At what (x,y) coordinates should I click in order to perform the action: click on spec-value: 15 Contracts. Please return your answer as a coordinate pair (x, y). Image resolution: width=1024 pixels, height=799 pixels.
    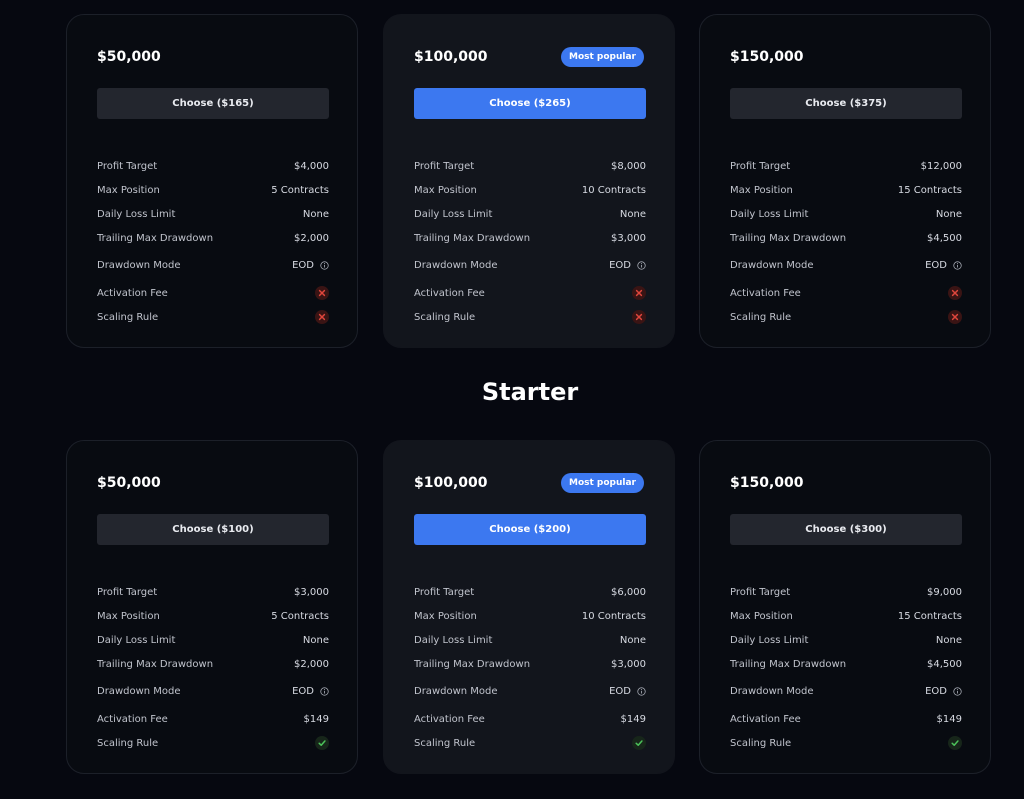
    Looking at the image, I should click on (930, 190).